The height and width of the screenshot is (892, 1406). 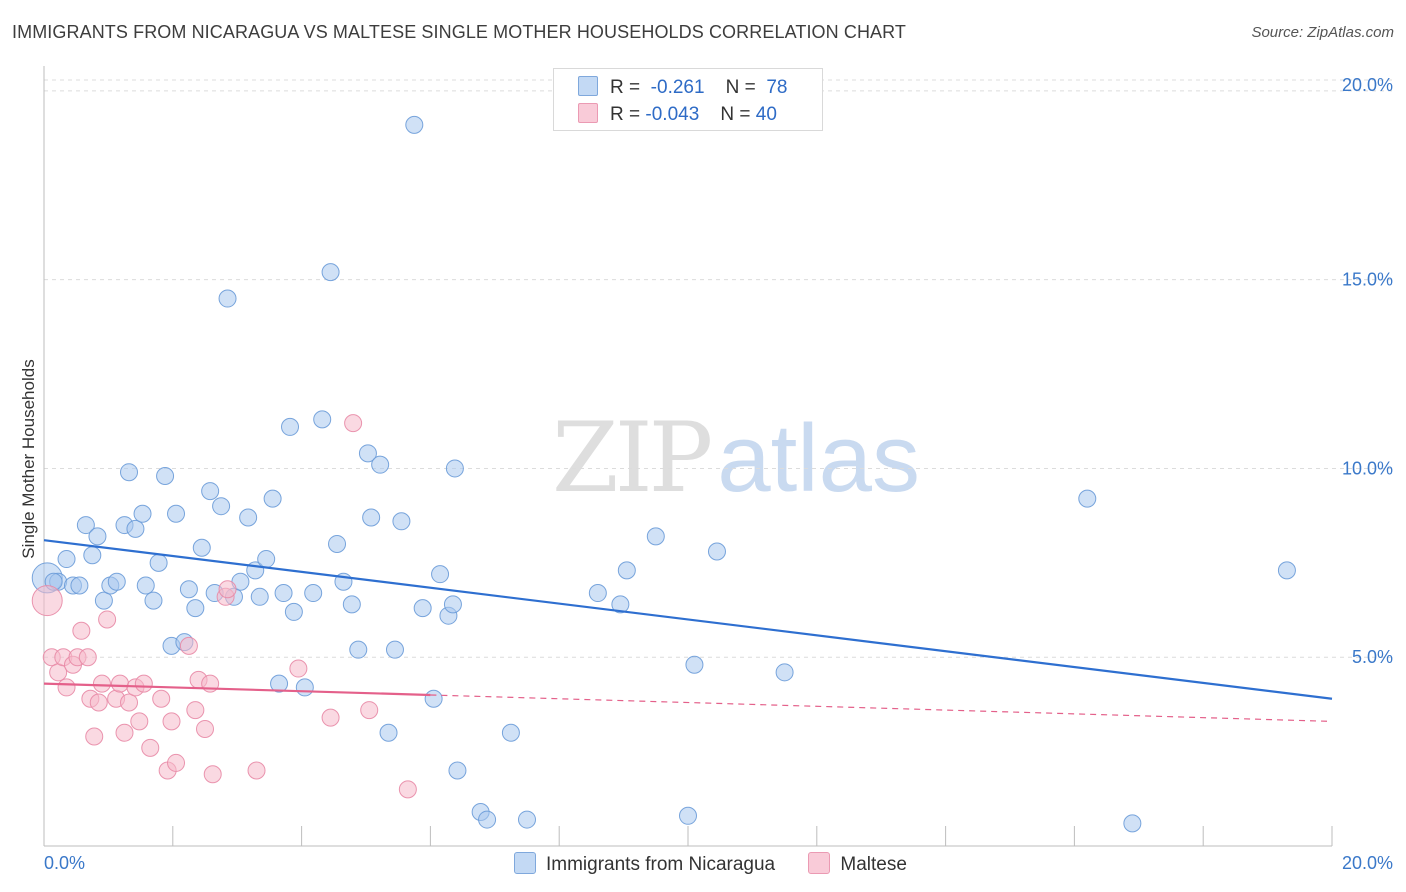 What do you see at coordinates (1367, 85) in the screenshot?
I see `y-tick-label: 20.0%` at bounding box center [1367, 85].